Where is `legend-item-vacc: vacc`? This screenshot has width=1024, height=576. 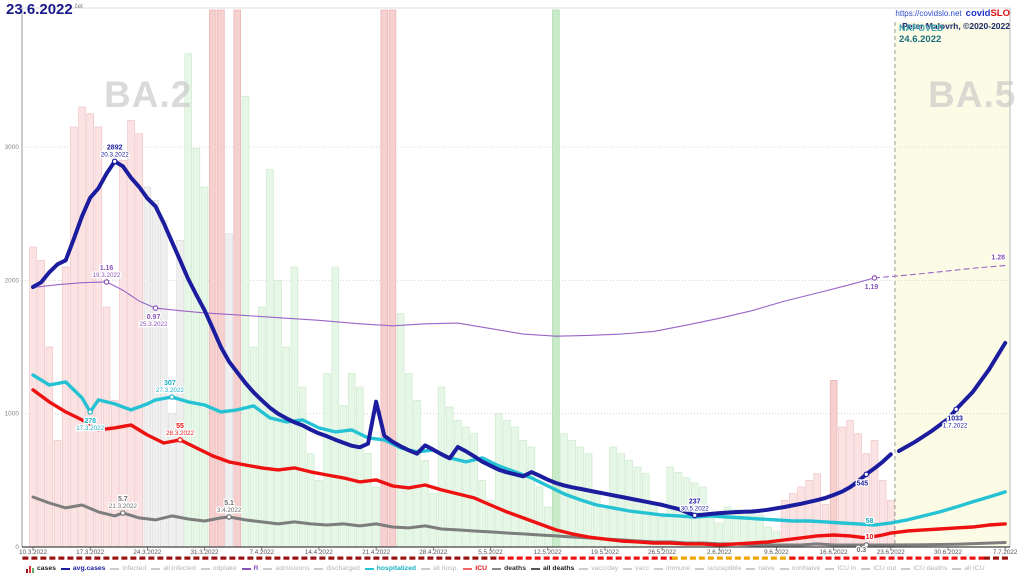 legend-item-vacc: vacc is located at coordinates (636, 568).